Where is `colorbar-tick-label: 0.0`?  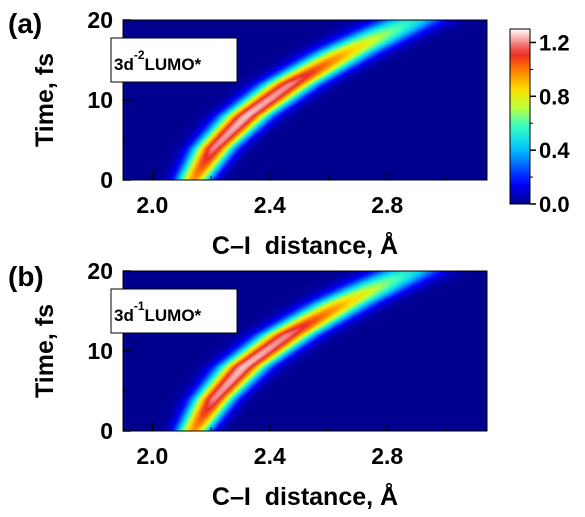
colorbar-tick-label: 0.0 is located at coordinates (554, 204).